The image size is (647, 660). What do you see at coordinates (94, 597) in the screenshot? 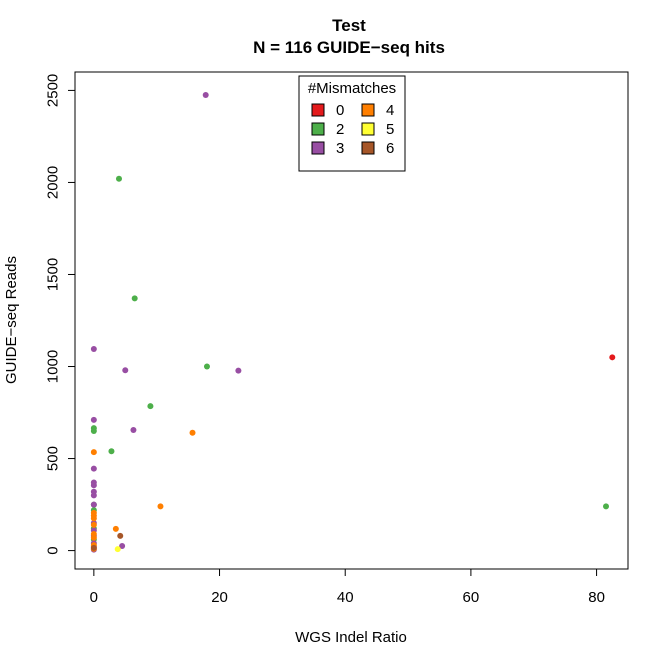
I see `x-tick-label: 0` at bounding box center [94, 597].